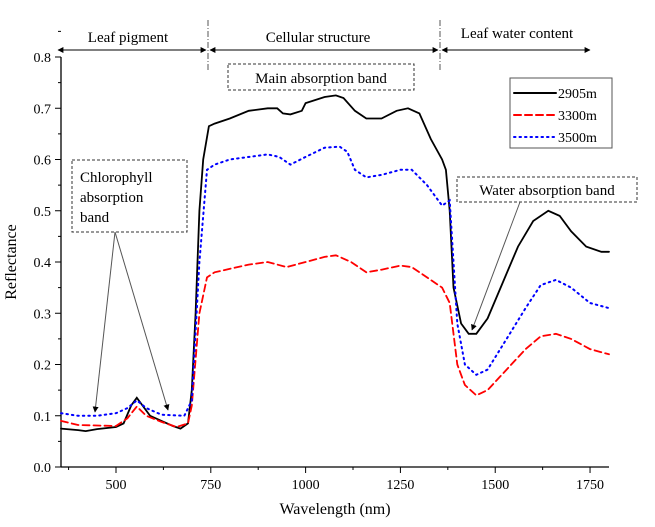 This screenshot has width=655, height=527. I want to click on y-tick-label: 0.0, so click(43, 468).